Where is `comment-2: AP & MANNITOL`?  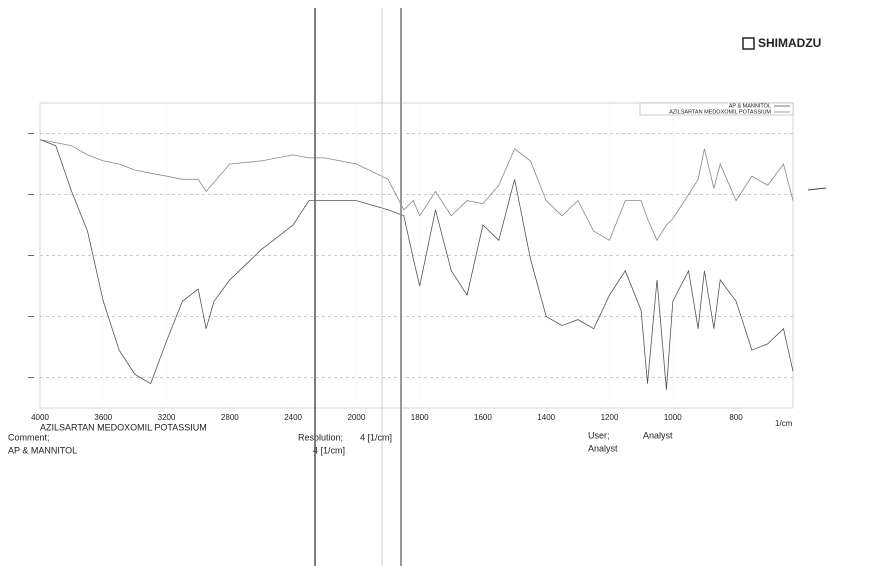
comment-2: AP & MANNITOL is located at coordinates (42, 450).